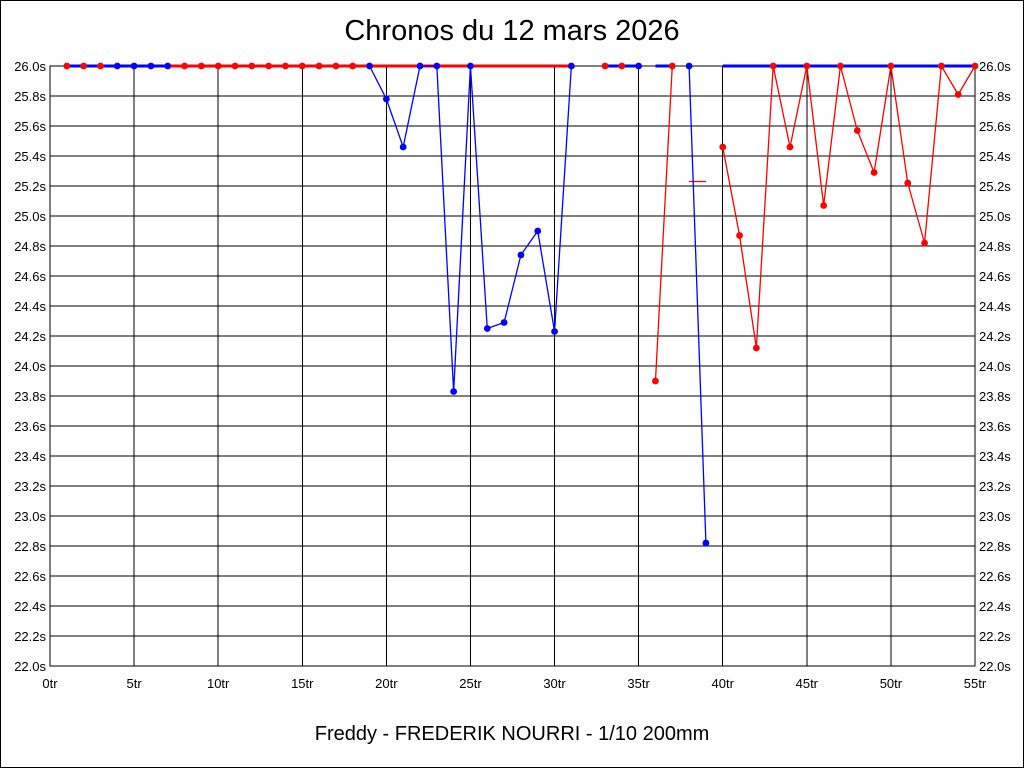 The image size is (1024, 768). Describe the element at coordinates (30, 396) in the screenshot. I see `y-tick-label-left: 23.8s` at that location.